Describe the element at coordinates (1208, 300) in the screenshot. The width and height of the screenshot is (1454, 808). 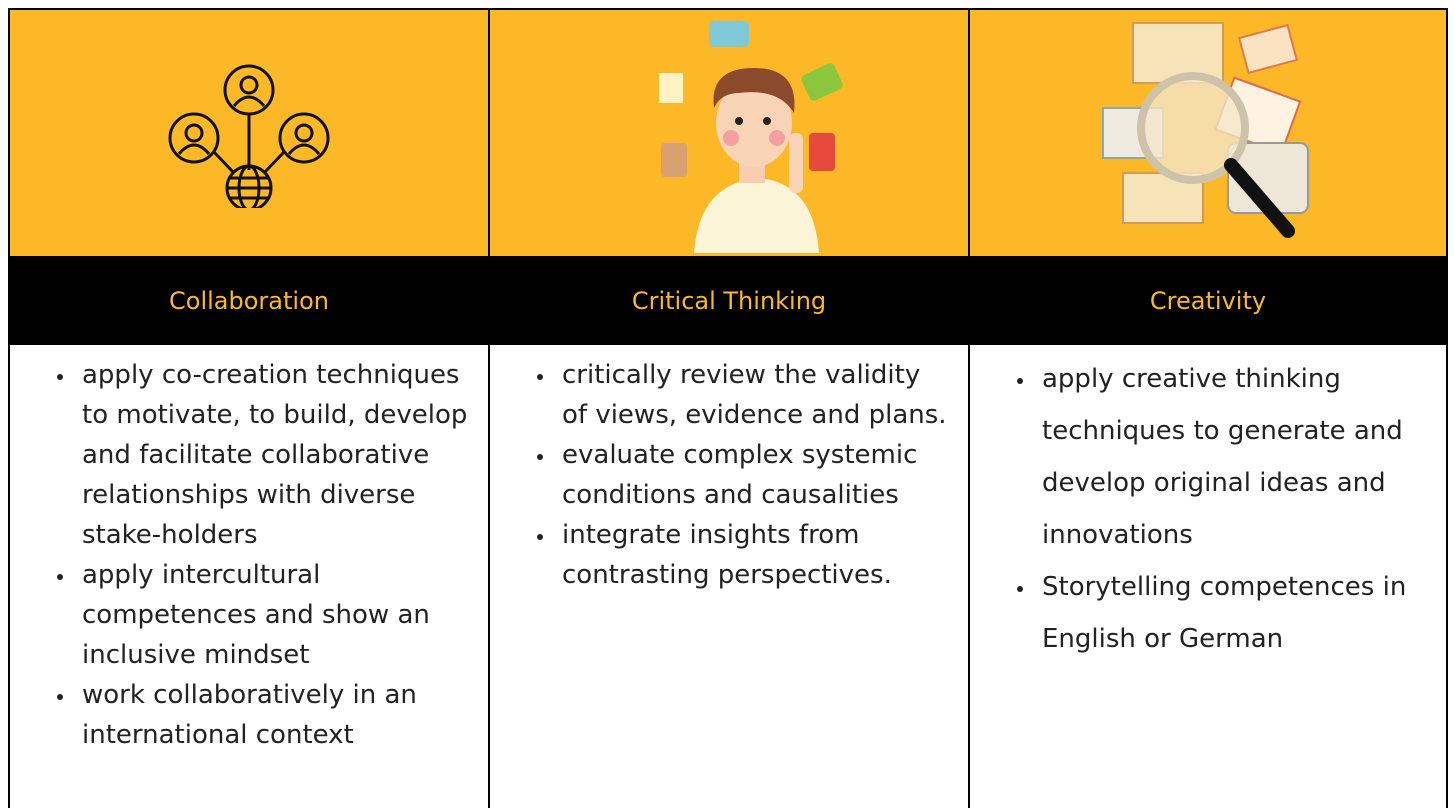
I see `column-title: Creativity` at that location.